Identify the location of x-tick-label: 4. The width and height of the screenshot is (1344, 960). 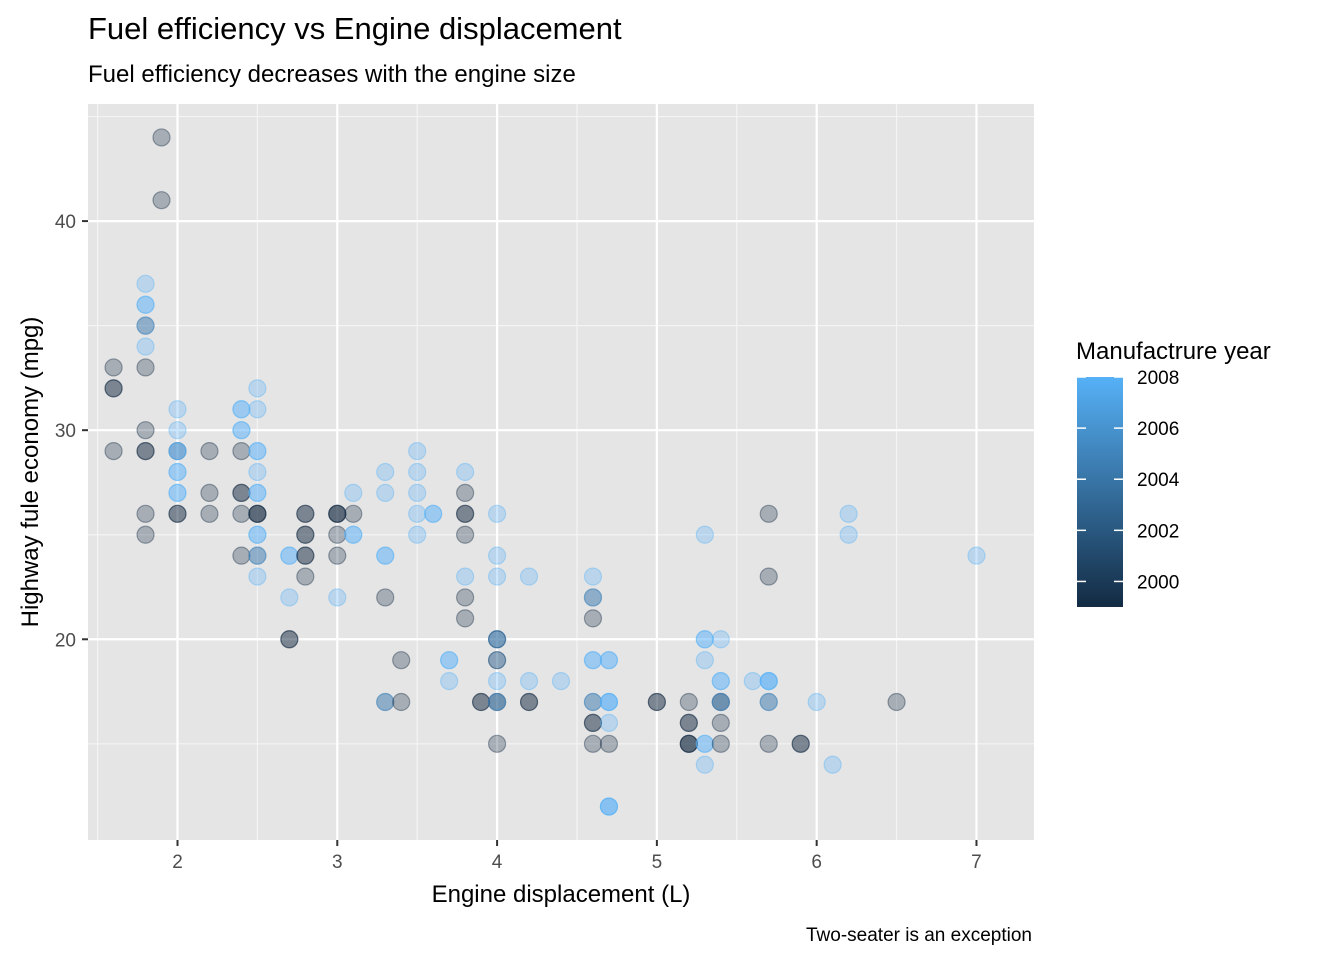
(497, 862).